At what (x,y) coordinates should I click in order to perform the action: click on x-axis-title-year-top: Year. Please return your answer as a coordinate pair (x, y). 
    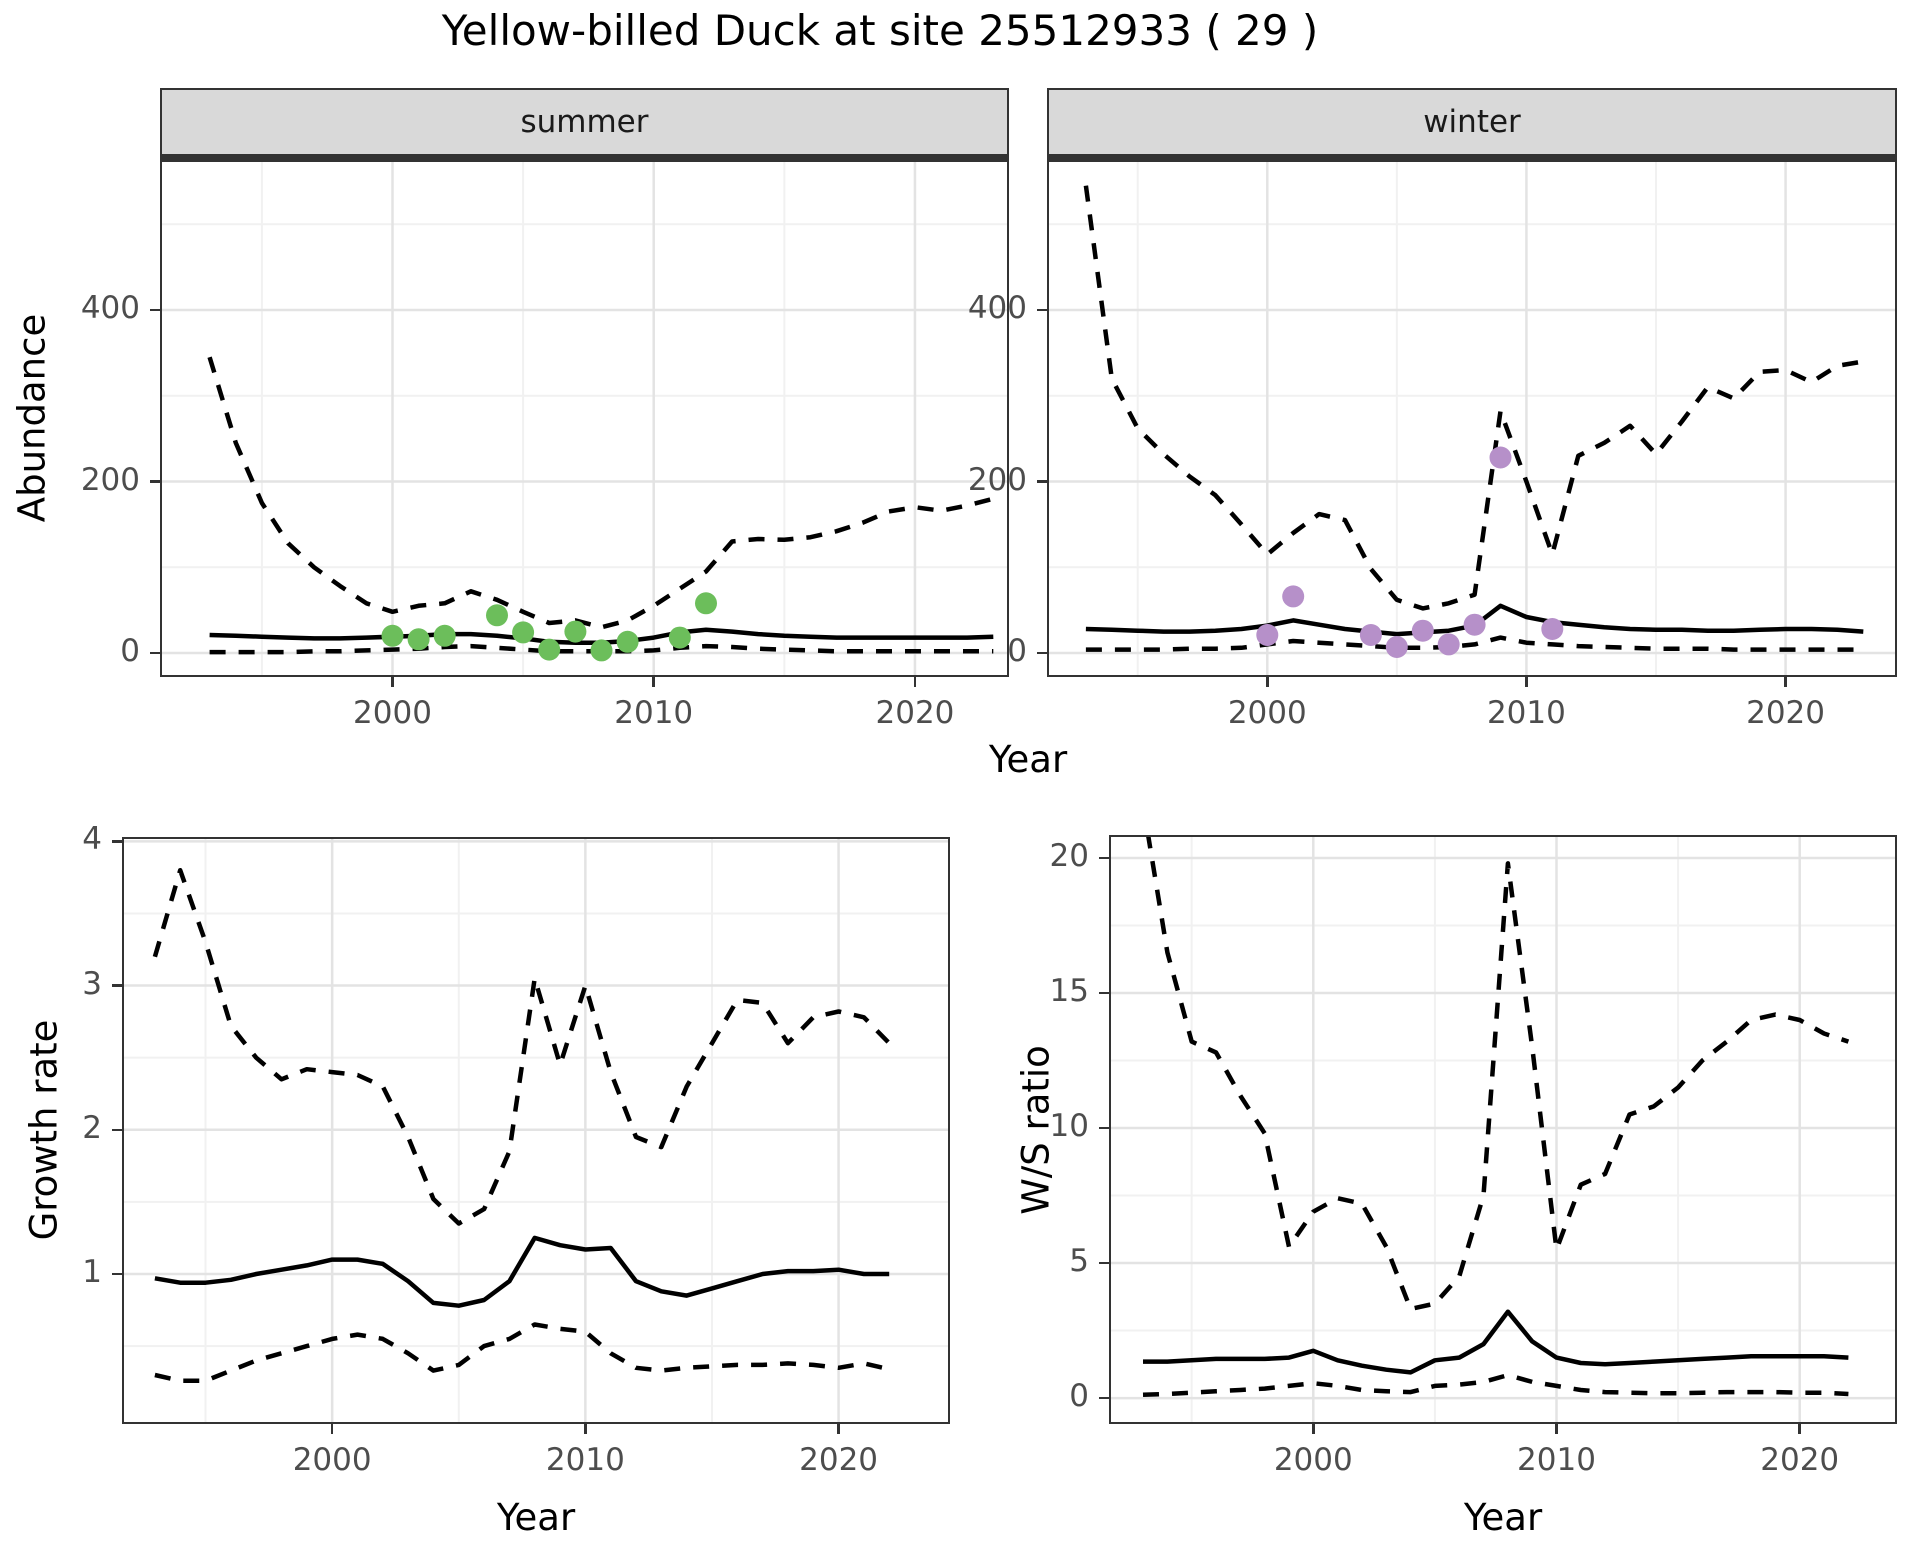
    Looking at the image, I should click on (1028, 759).